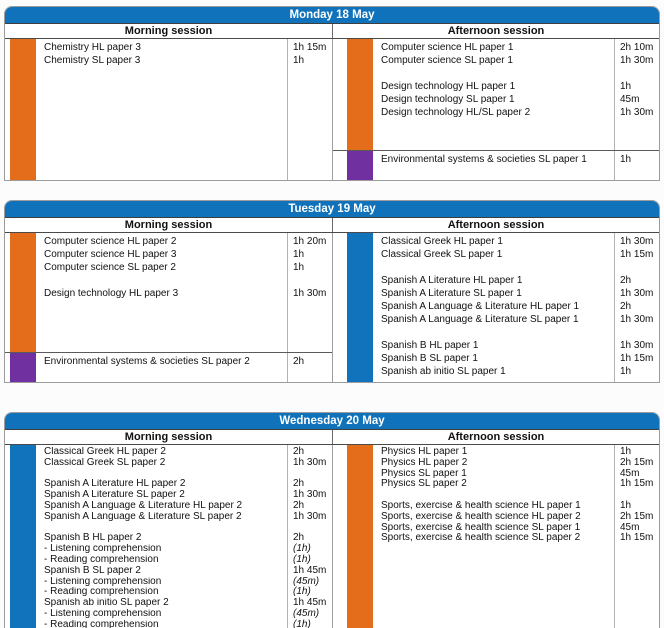 This screenshot has height=628, width=664. Describe the element at coordinates (93, 538) in the screenshot. I see `exam-name: Spanish B HL paper 2` at that location.